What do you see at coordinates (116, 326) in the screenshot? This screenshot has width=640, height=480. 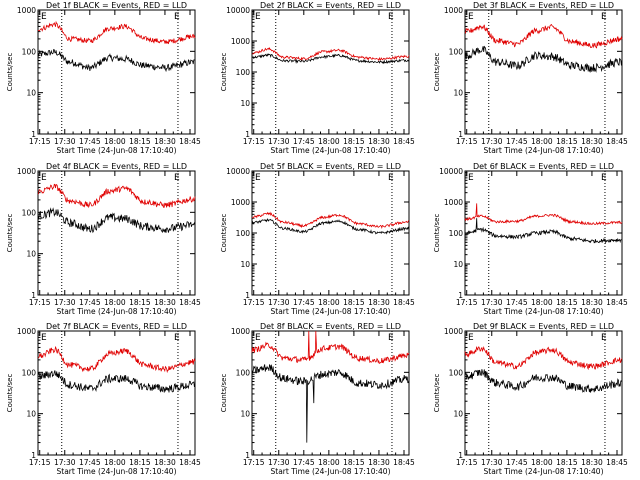 I see `panel-title: Det 7f BLACK = Events, RED = LLD` at bounding box center [116, 326].